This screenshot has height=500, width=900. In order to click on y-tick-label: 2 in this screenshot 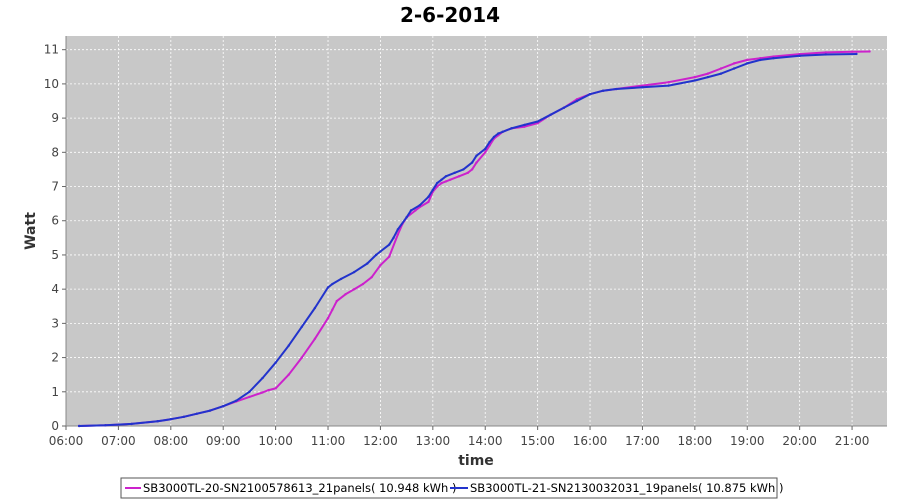, I will do `click(55, 358)`.